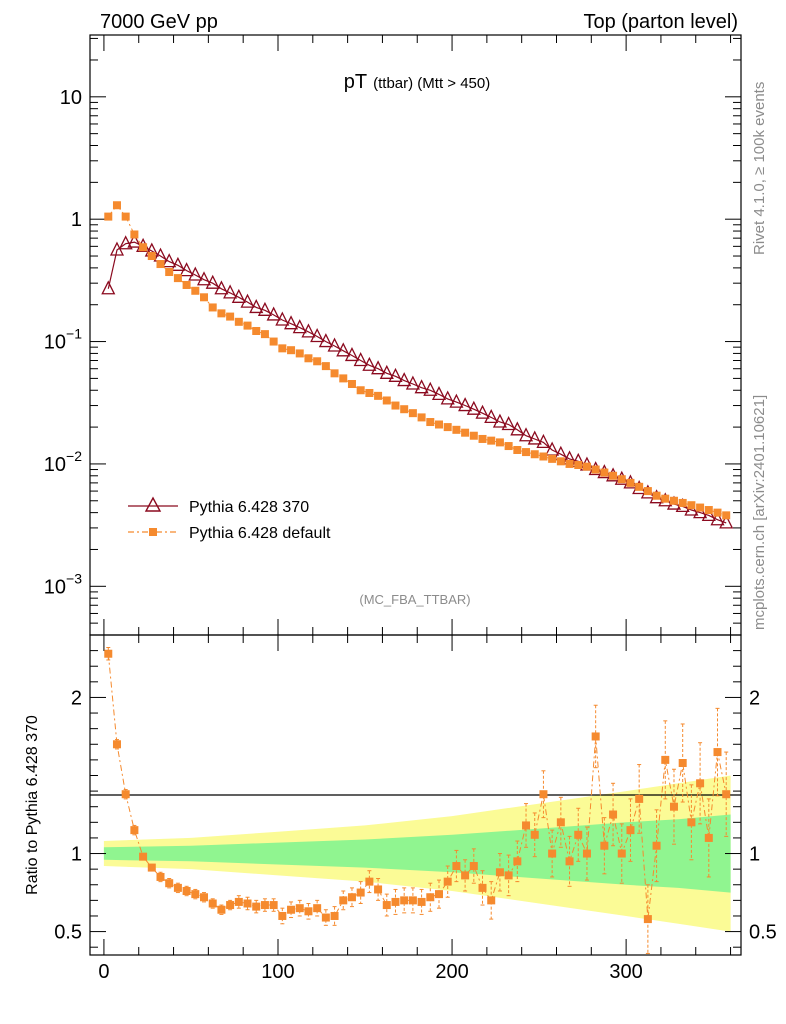  What do you see at coordinates (277, 972) in the screenshot?
I see `x-tick-label: 100` at bounding box center [277, 972].